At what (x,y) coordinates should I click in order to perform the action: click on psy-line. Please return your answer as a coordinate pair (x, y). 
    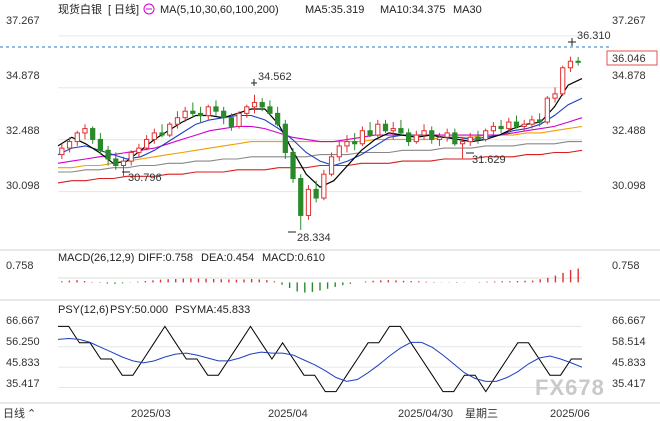
    Looking at the image, I should click on (320, 359).